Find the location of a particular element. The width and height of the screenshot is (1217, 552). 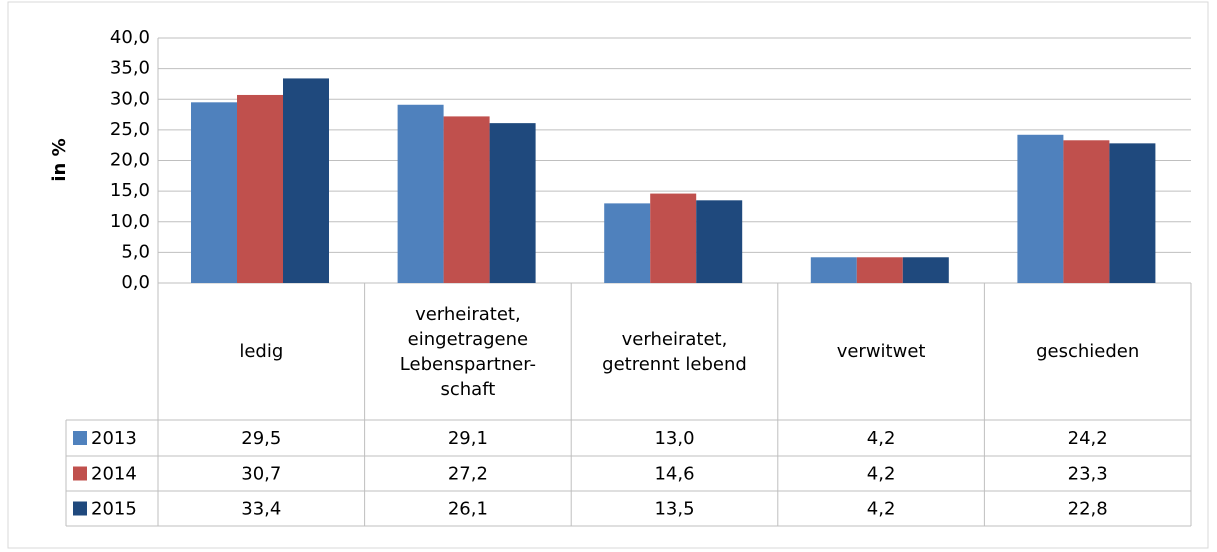

x-tick-label: ledig is located at coordinates (261, 351).